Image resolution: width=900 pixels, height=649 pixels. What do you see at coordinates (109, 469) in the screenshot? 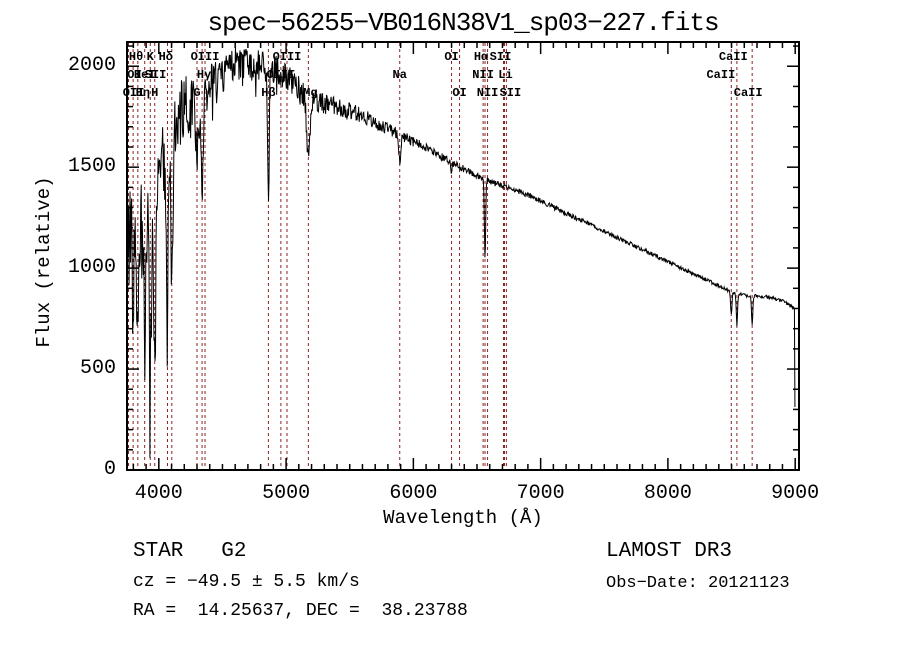
I see `y-tick-label: 0` at bounding box center [109, 469].